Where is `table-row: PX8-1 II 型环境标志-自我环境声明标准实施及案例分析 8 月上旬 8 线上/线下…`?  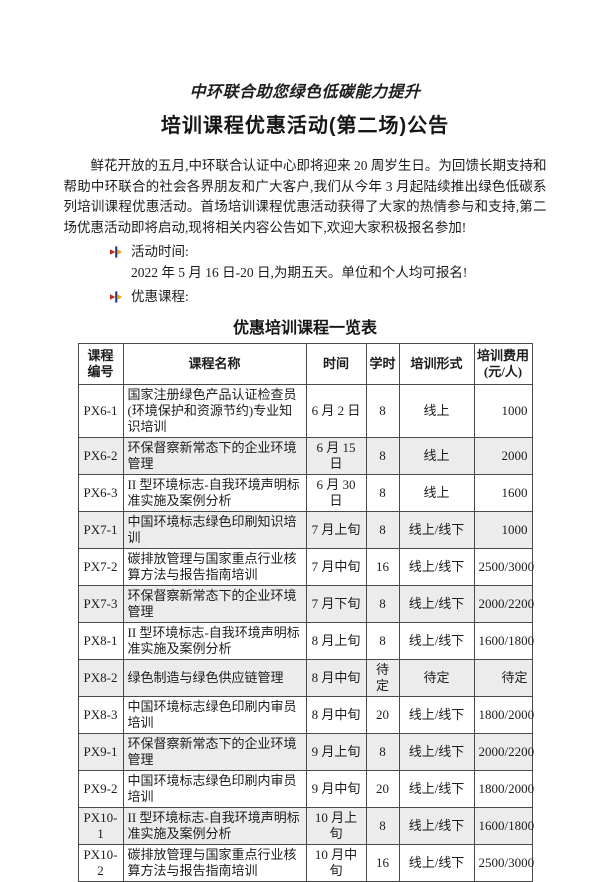
table-row: PX8-1 II 型环境标志-自我环境声明标准实施及案例分析 8 月上旬 8 线上/线下… is located at coordinates (305, 641).